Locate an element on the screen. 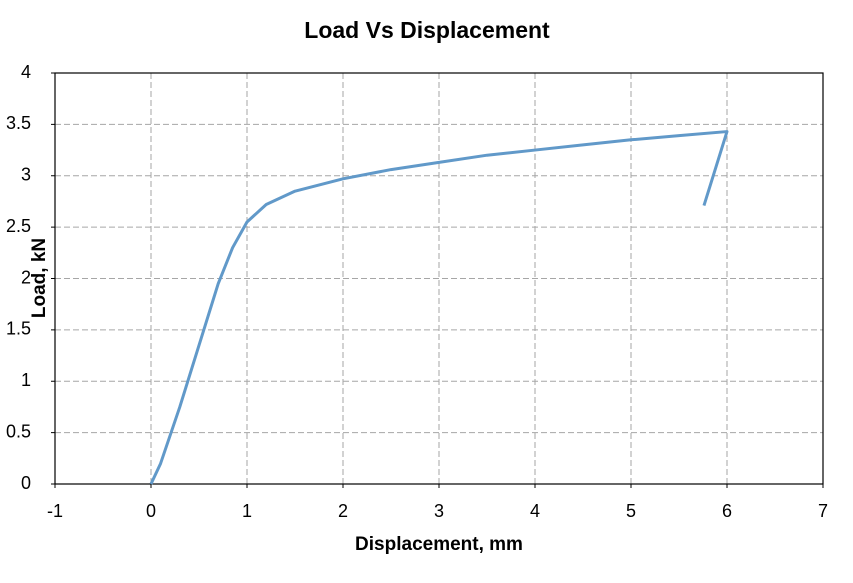  y-tick-label: 2.5 is located at coordinates (18, 226).